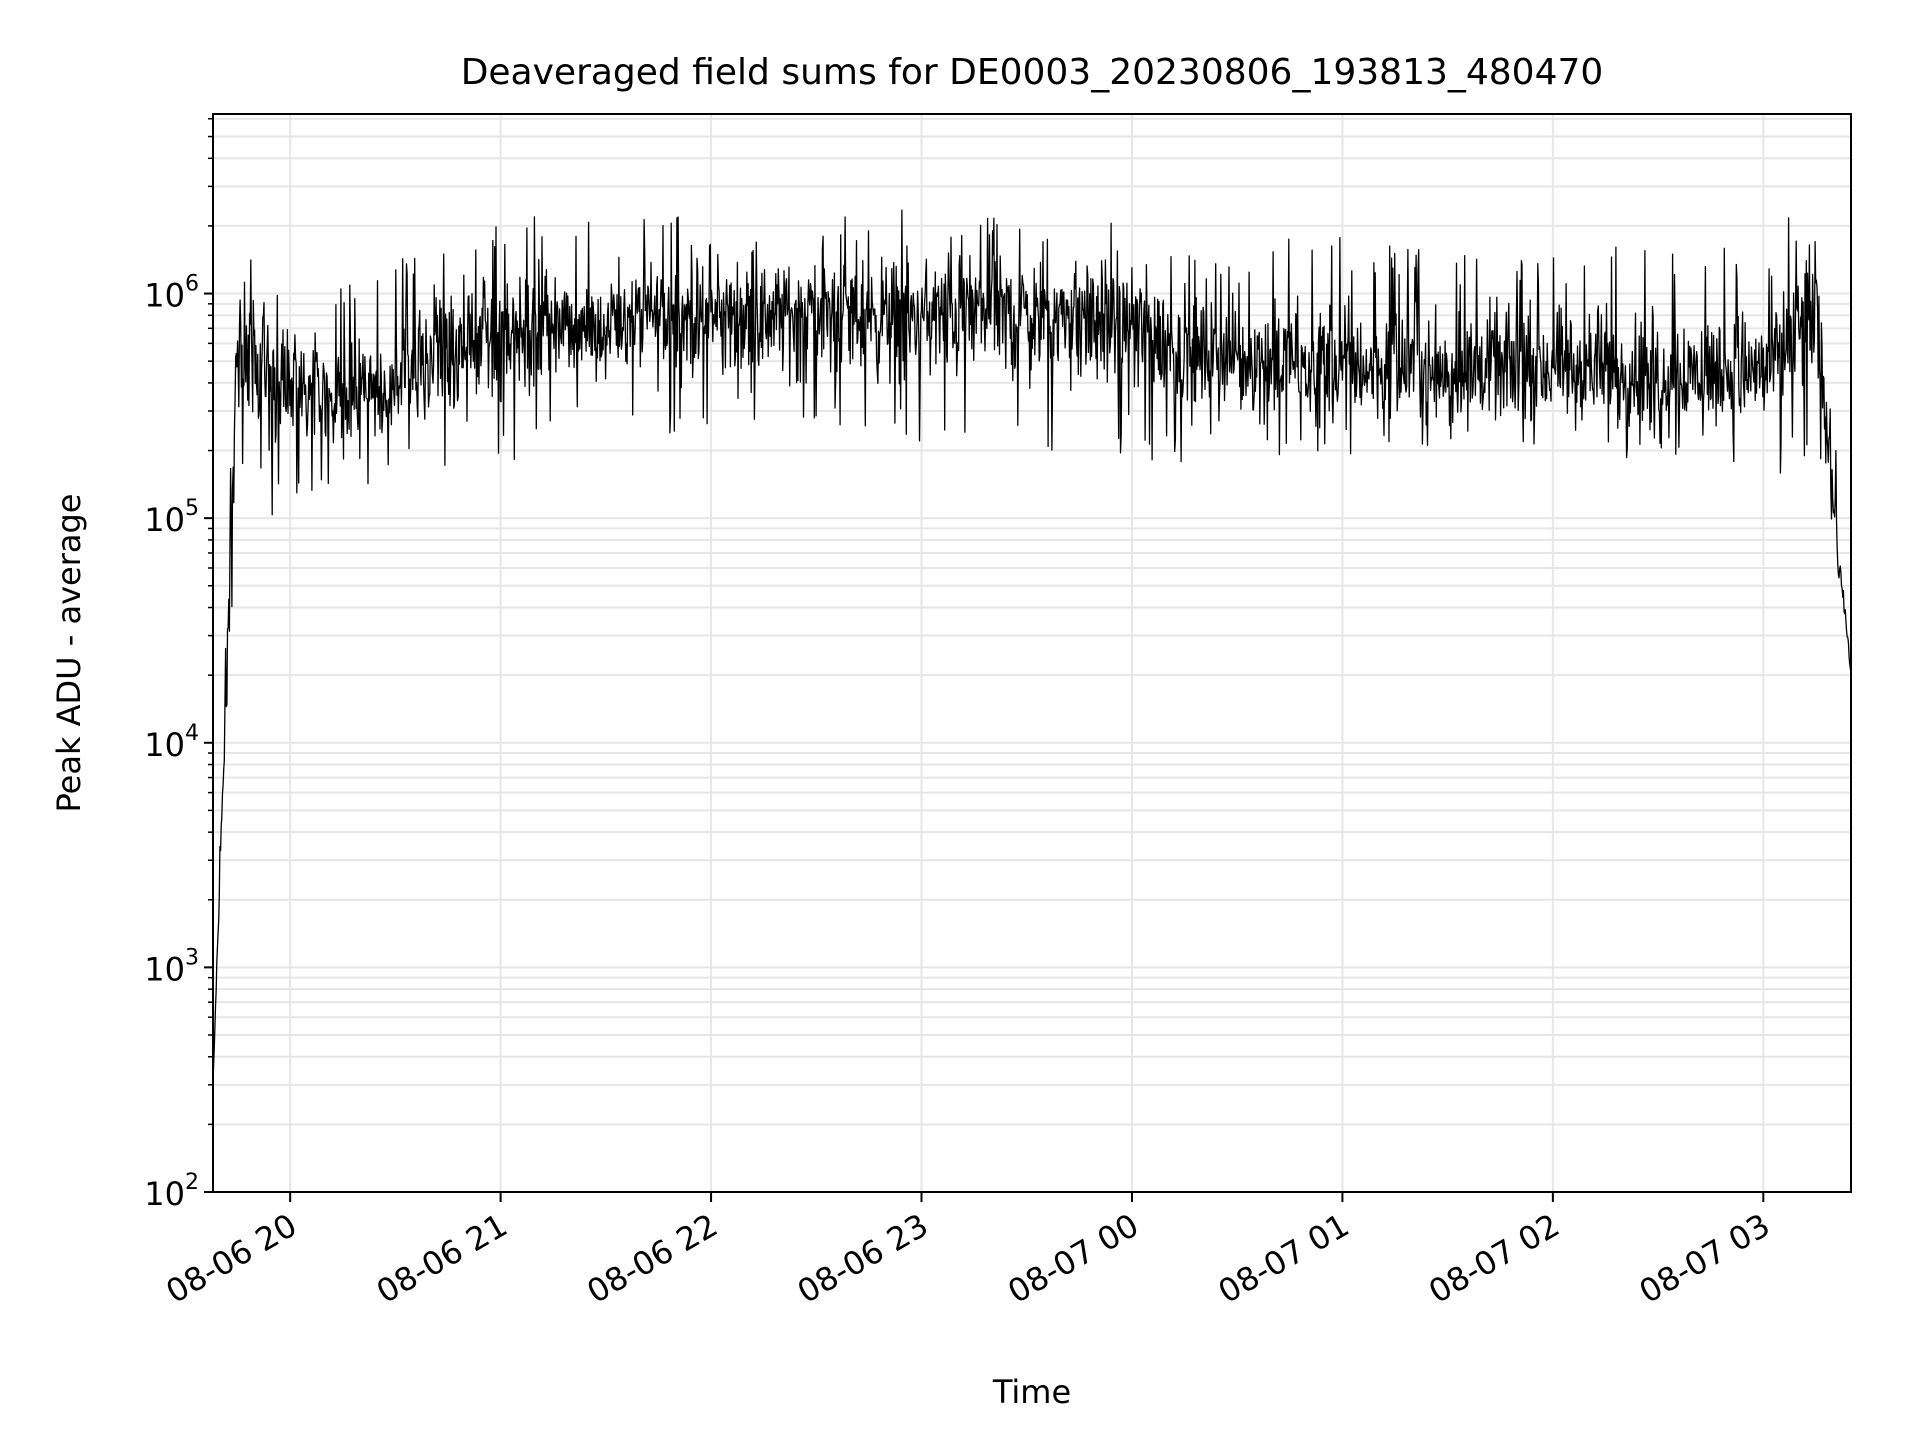 This screenshot has height=1440, width=1920. I want to click on y-tick-label-exponent: 4, so click(192, 733).